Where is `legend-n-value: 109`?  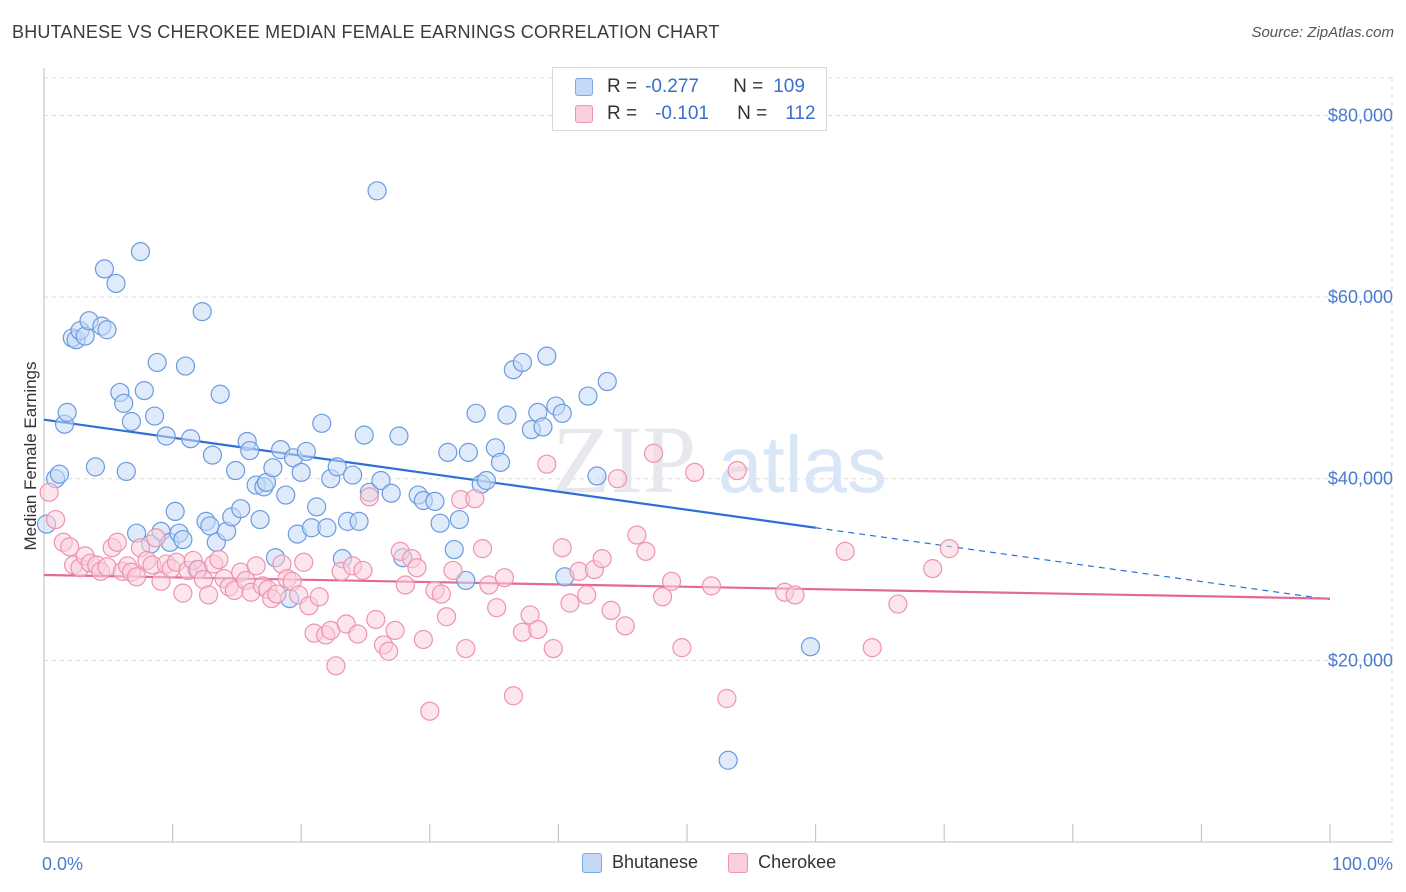
legend-n-value: 109 is located at coordinates (789, 86).